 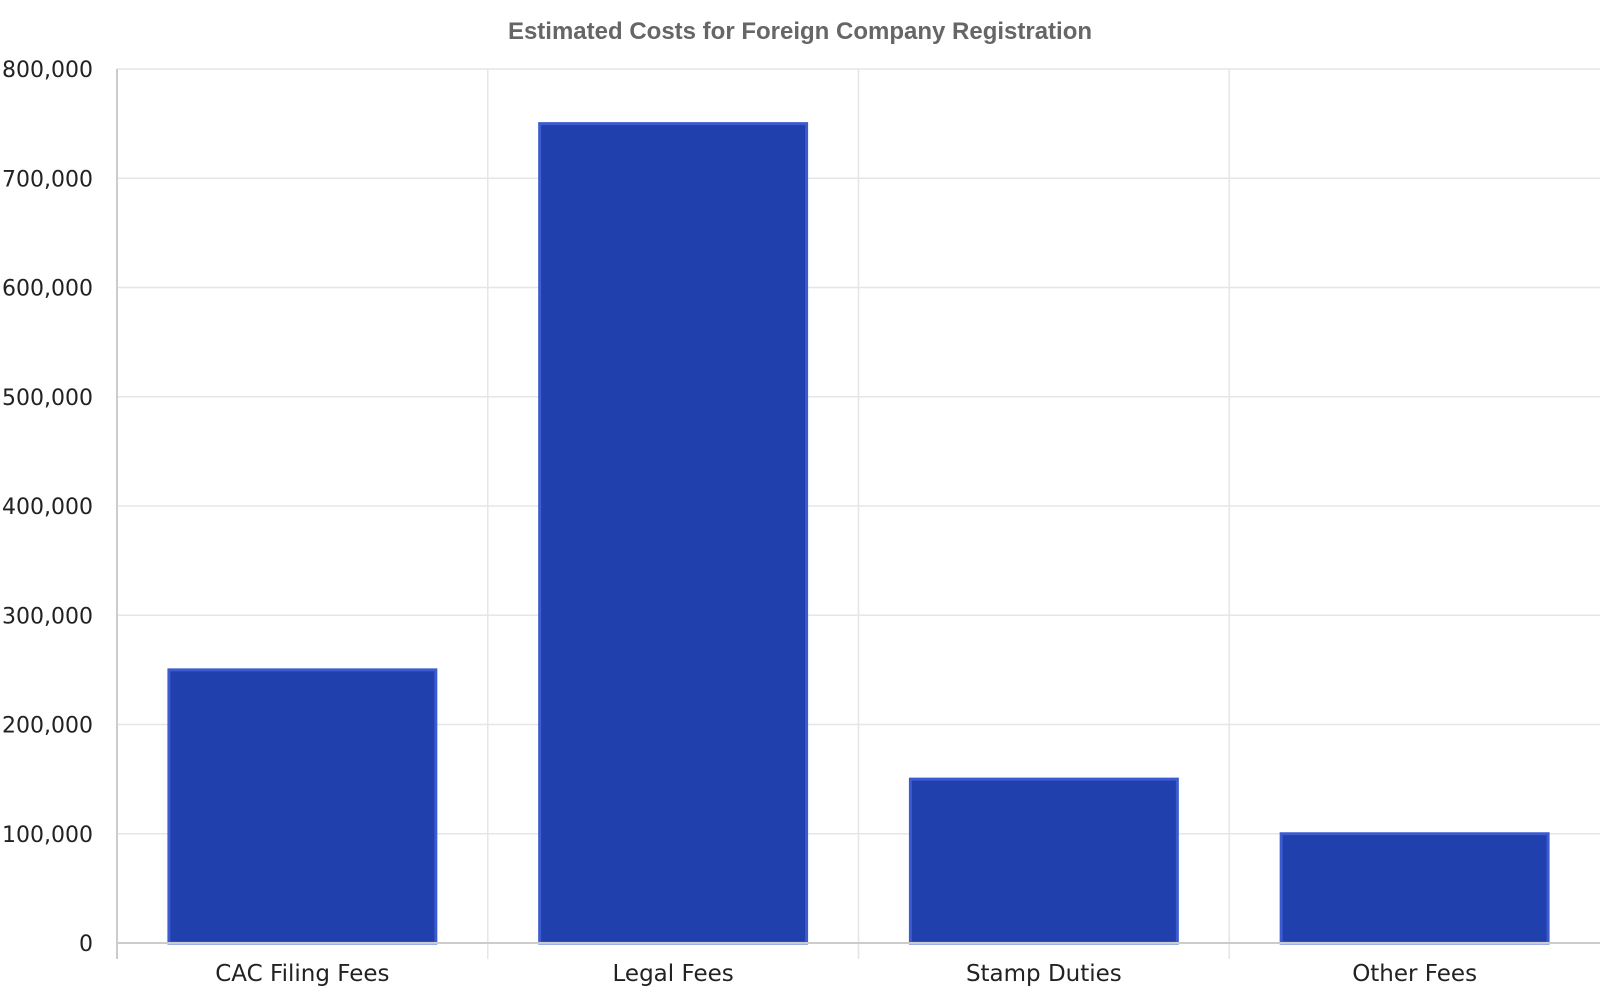 What do you see at coordinates (47, 507) in the screenshot?
I see `y-tick-label: 400,000` at bounding box center [47, 507].